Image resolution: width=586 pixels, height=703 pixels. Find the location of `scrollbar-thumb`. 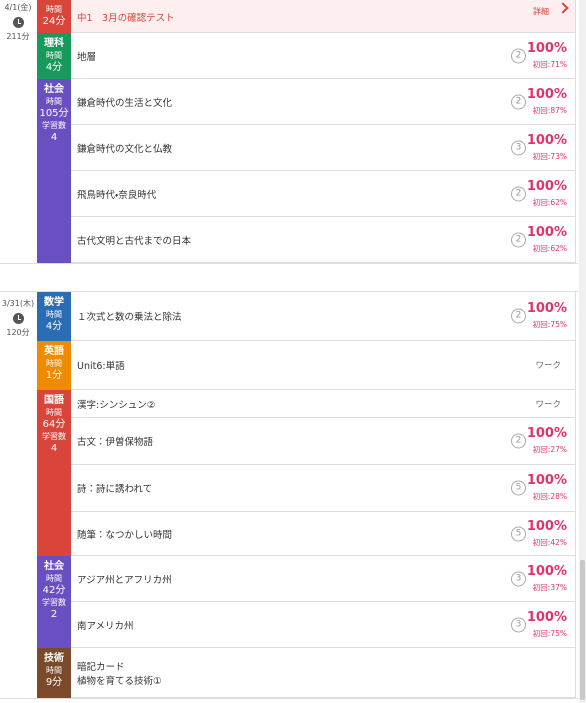

scrollbar-thumb is located at coordinates (582, 630).